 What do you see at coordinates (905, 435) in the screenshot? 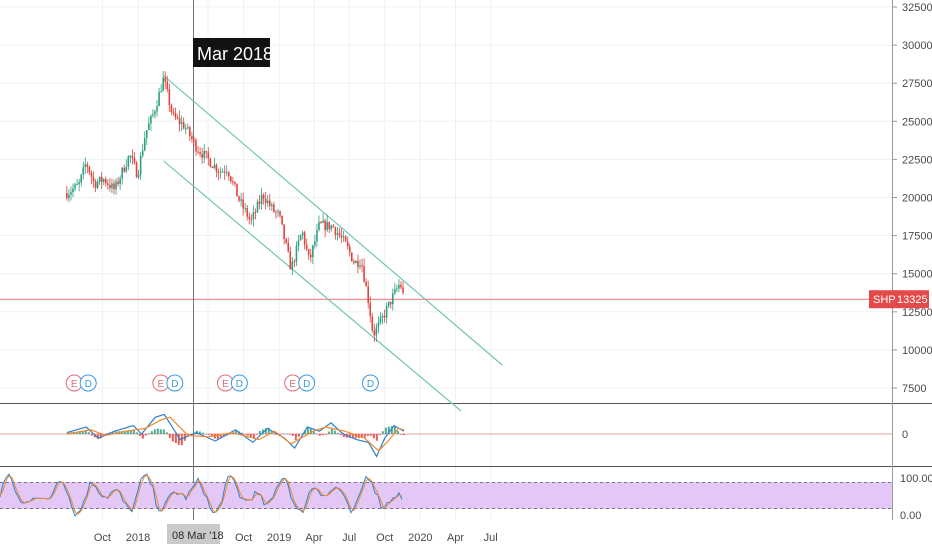
I see `macd-zero-label: 0` at bounding box center [905, 435].